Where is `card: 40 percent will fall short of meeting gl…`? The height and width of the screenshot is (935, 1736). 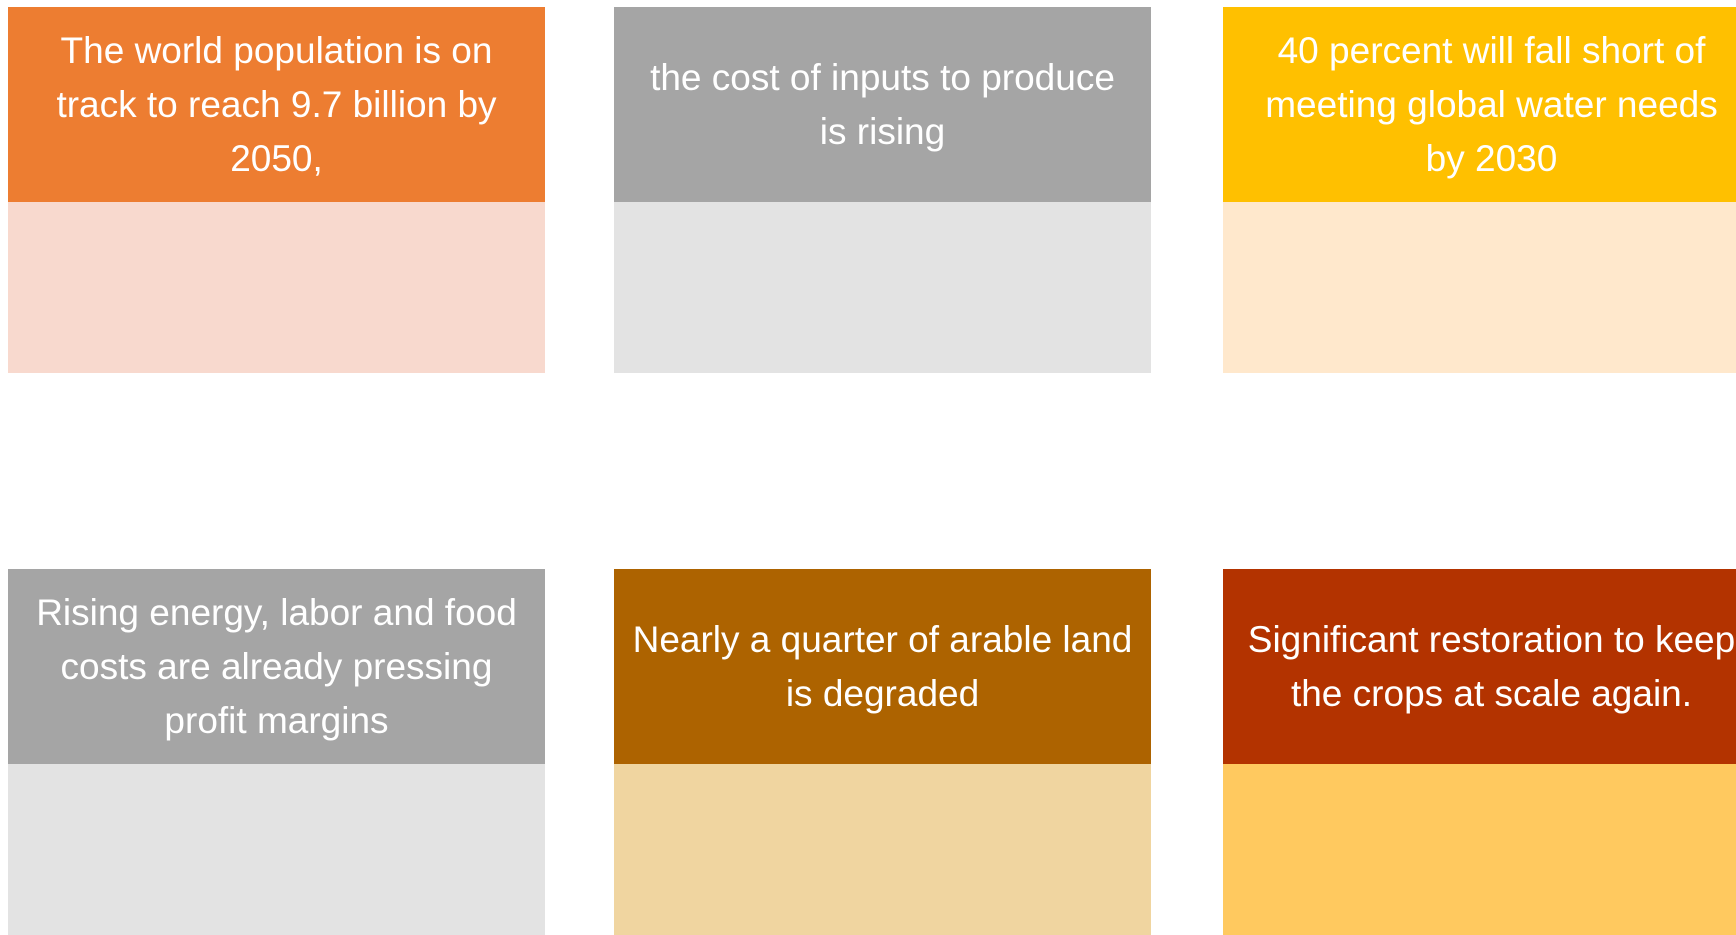
card: 40 percent will fall short of meeting gl… is located at coordinates (1479, 190).